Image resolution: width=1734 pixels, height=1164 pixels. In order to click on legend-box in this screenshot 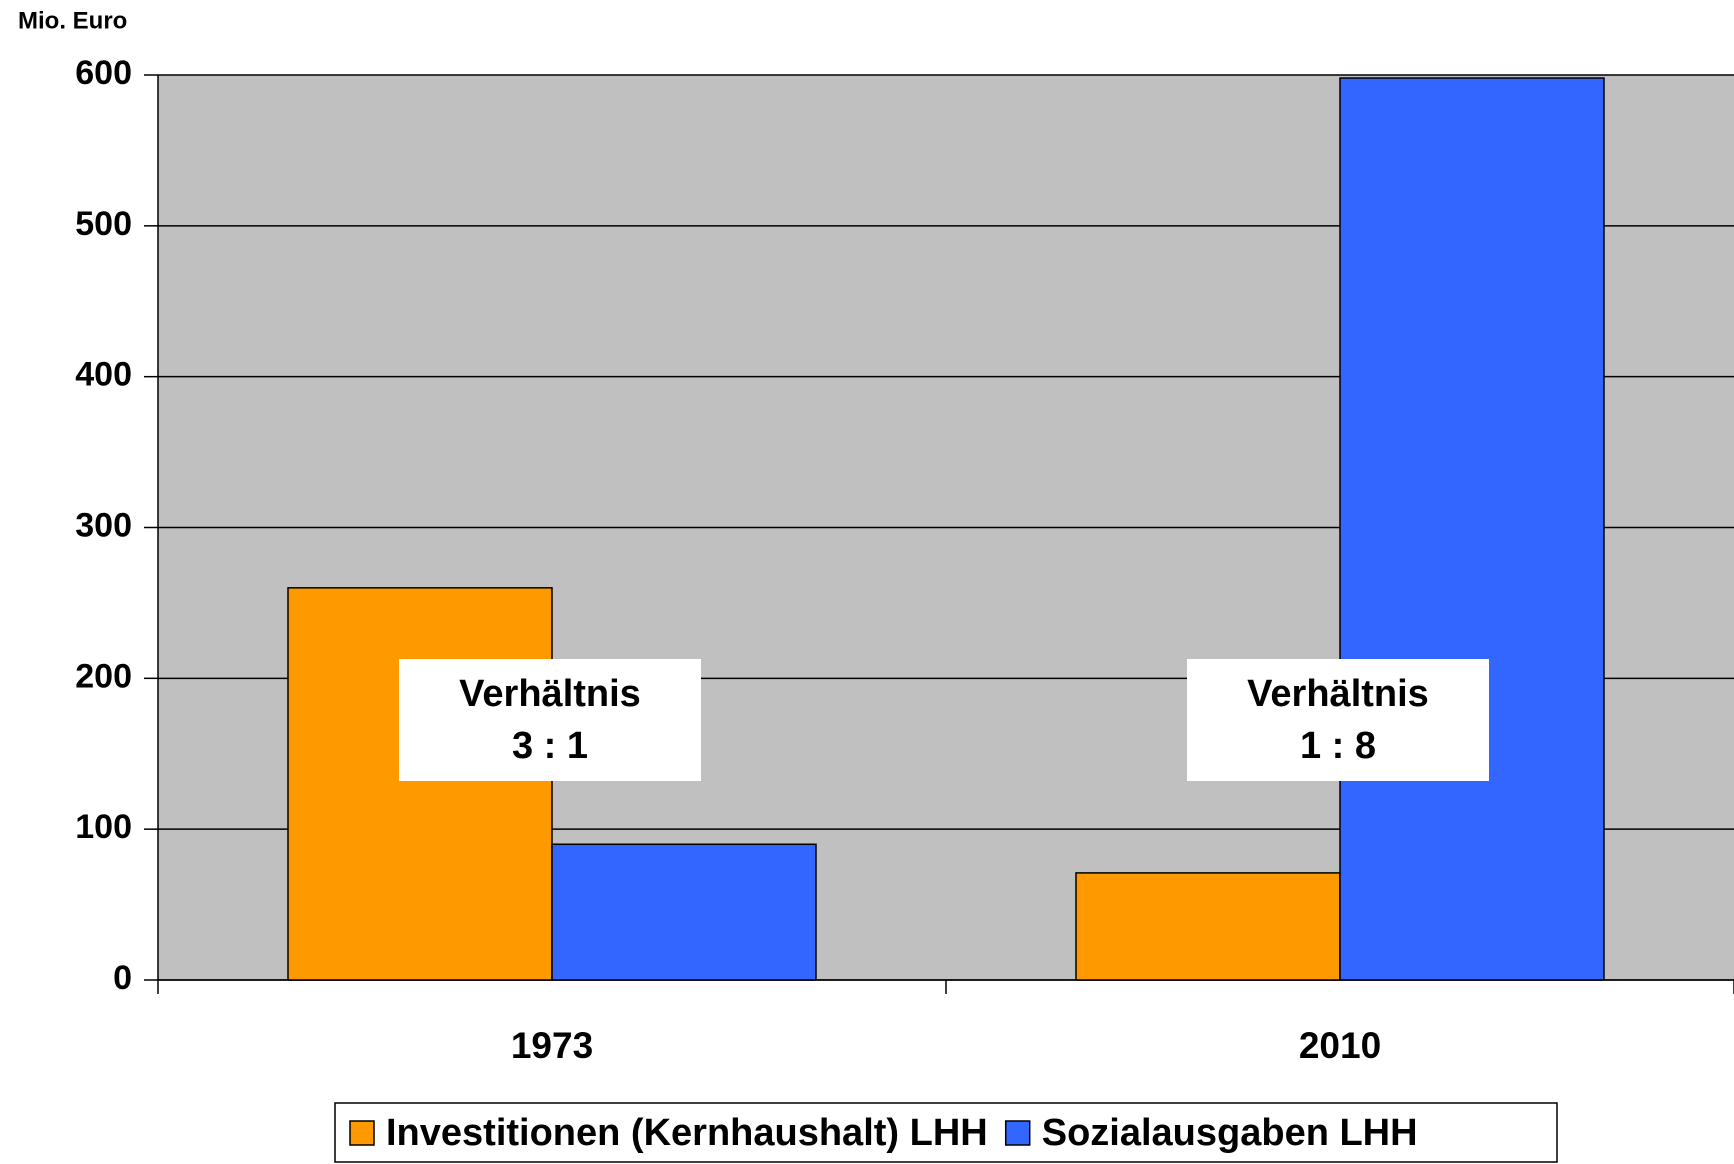, I will do `click(946, 1132)`.